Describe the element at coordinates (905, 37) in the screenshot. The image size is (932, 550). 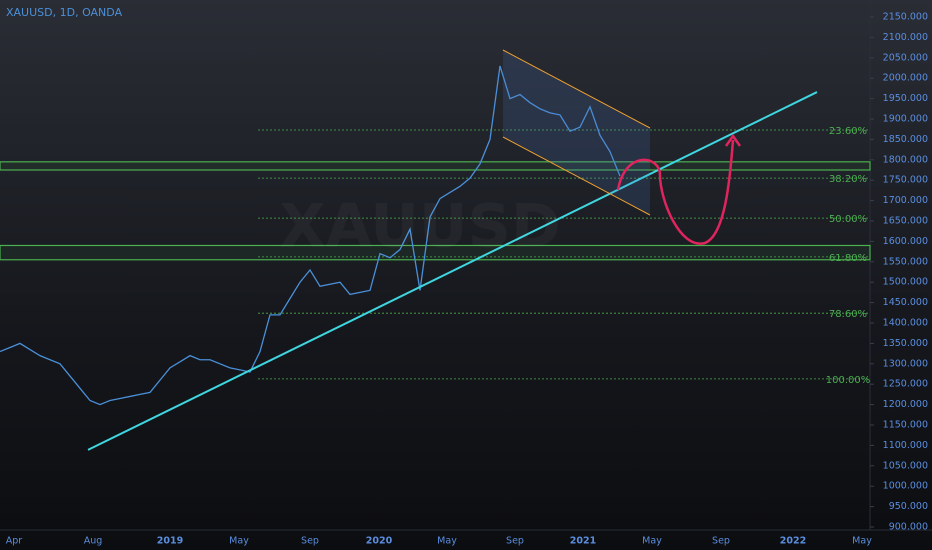
I see `y-tick-label: 2100.000` at that location.